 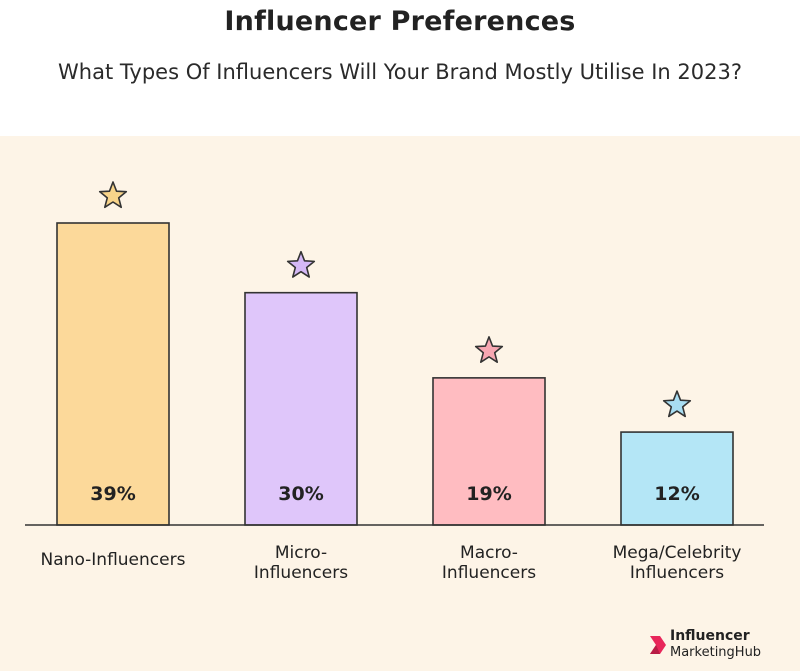 I want to click on logo-text-line1: Influencer, so click(x=710, y=636).